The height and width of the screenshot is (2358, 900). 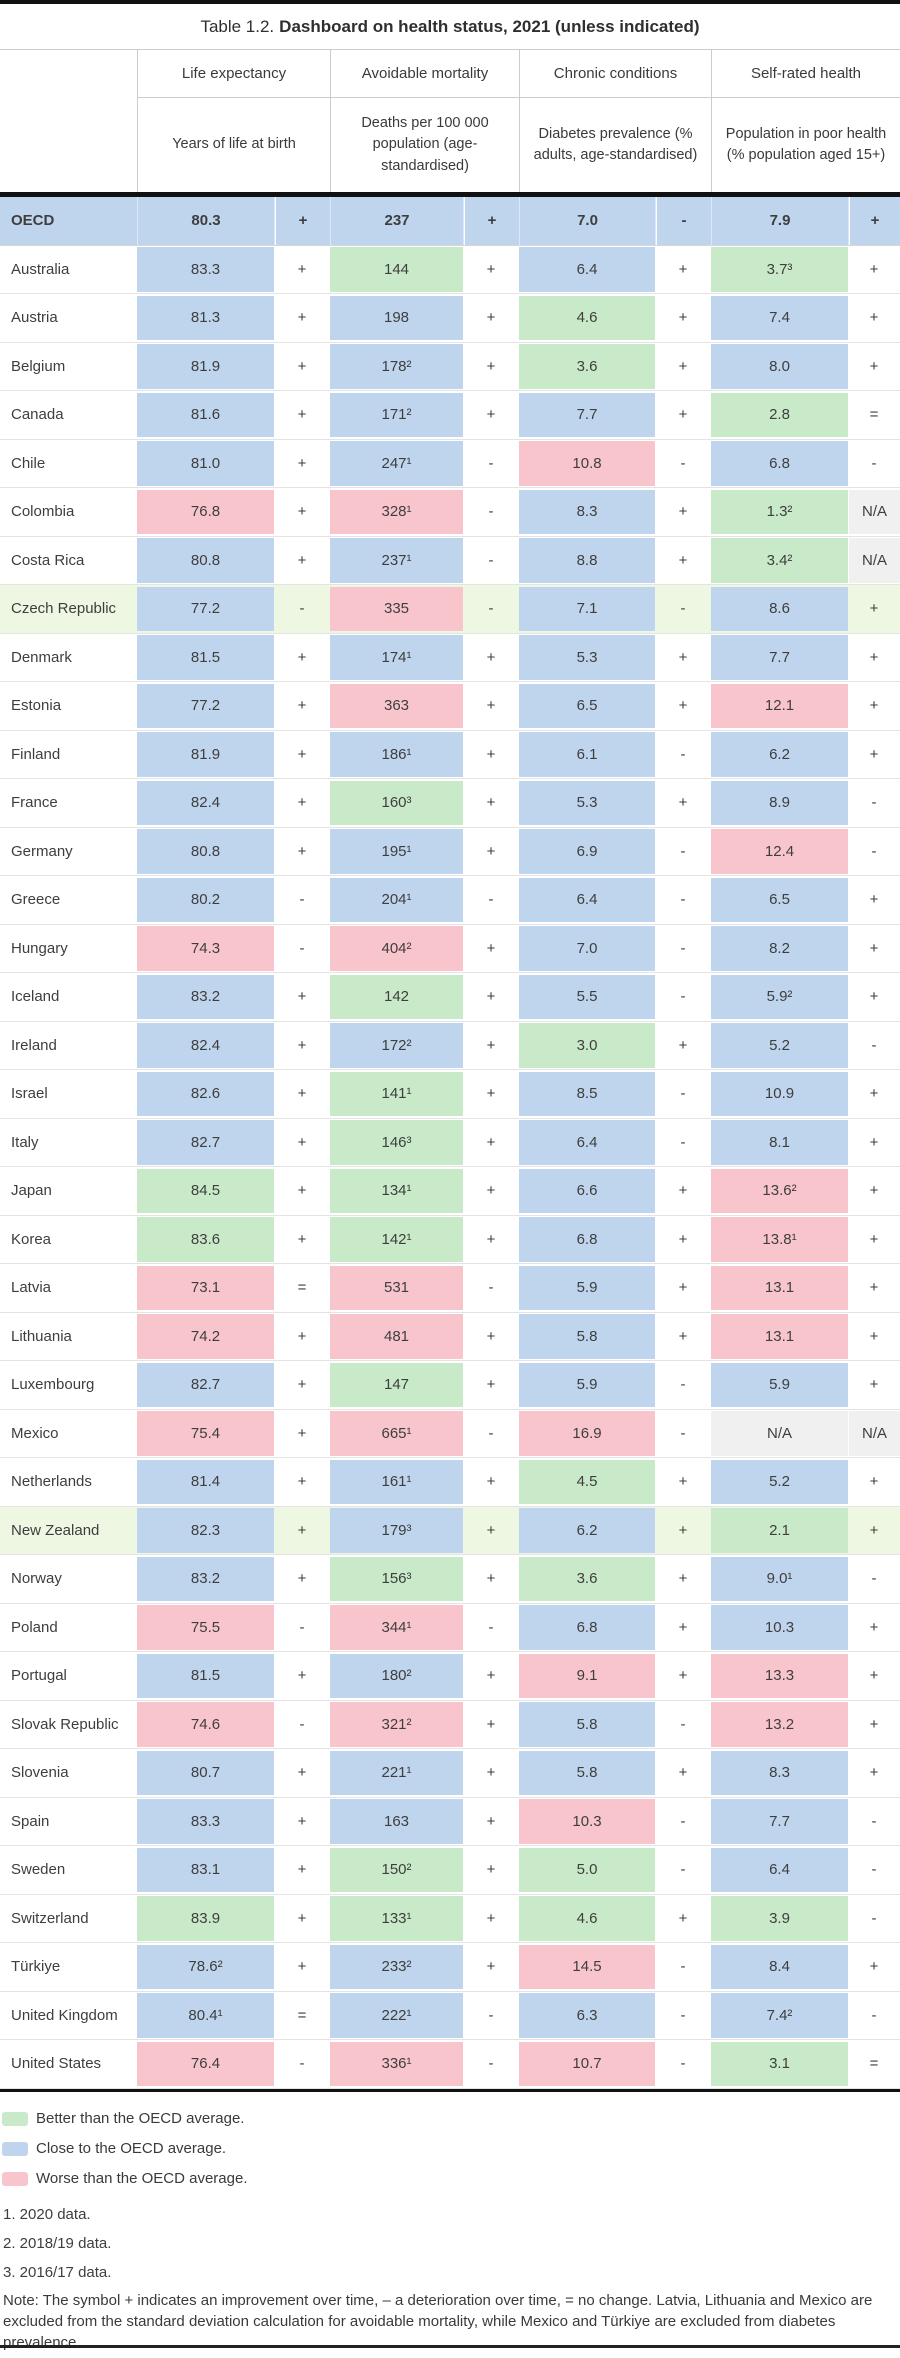 What do you see at coordinates (396, 1288) in the screenshot?
I see `value-cell: 531` at bounding box center [396, 1288].